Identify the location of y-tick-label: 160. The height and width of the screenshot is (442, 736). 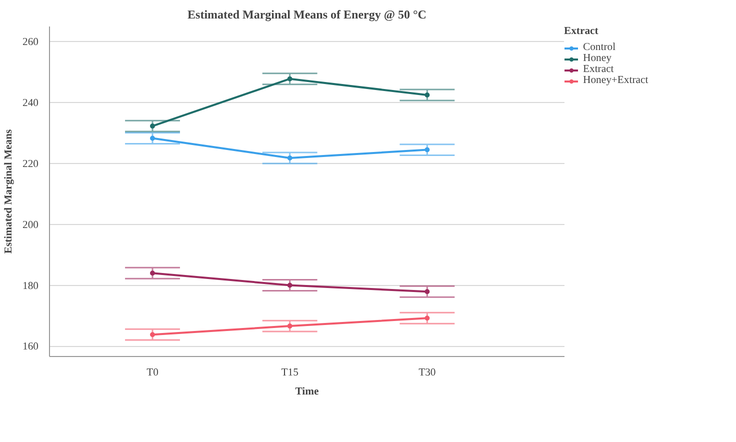
(30, 347).